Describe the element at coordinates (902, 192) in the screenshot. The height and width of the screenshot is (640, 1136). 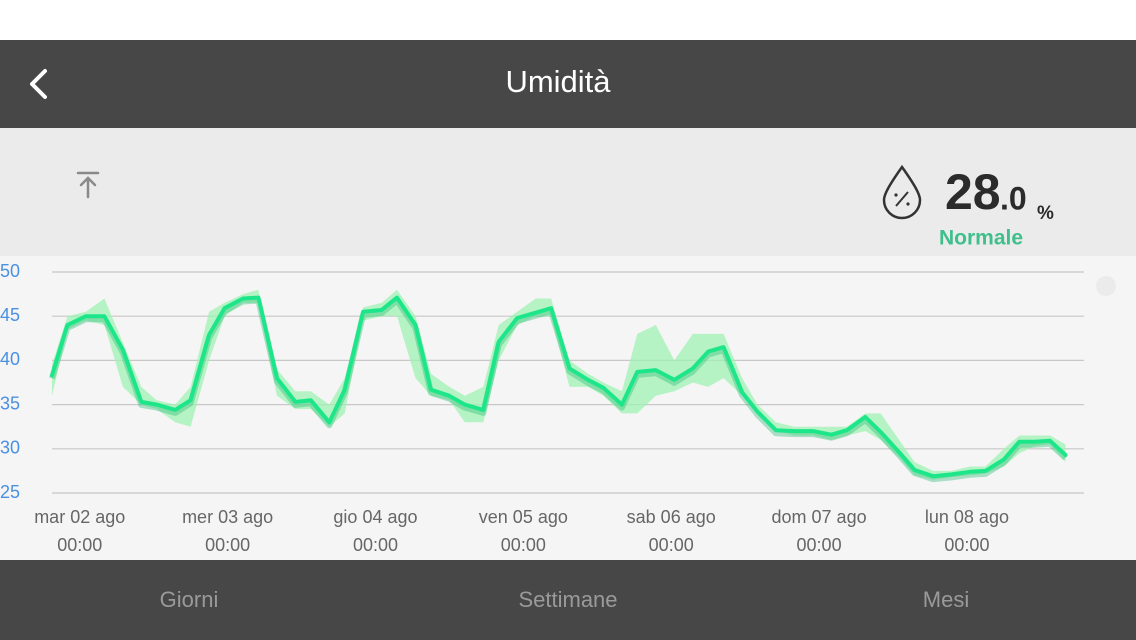
I see `humidity-icon` at that location.